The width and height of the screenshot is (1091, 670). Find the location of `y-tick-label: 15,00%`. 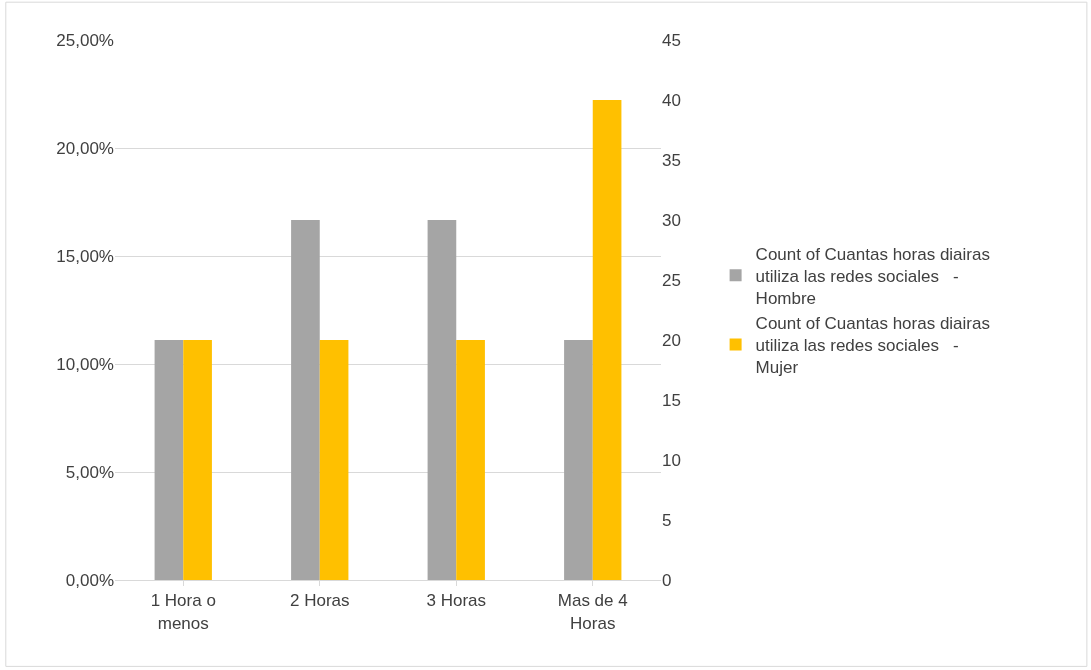

y-tick-label: 15,00% is located at coordinates (85, 256).